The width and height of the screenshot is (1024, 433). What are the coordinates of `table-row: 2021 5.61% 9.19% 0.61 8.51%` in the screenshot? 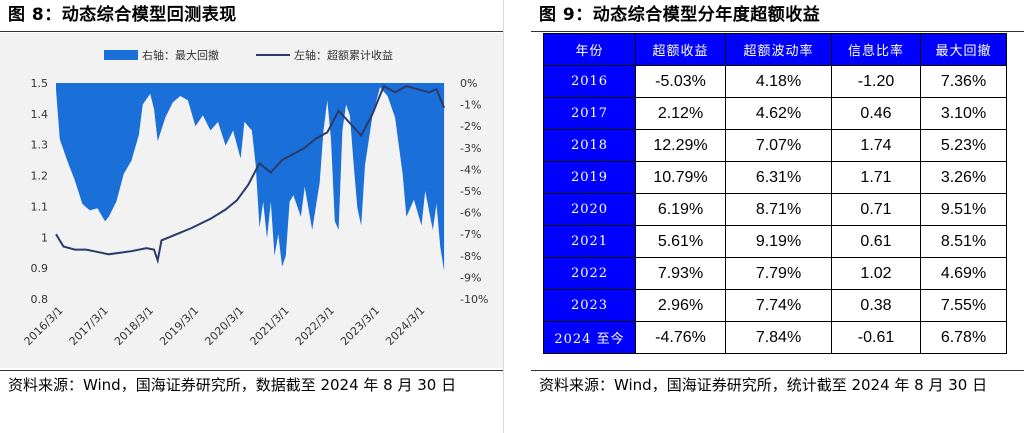 It's located at (775, 241).